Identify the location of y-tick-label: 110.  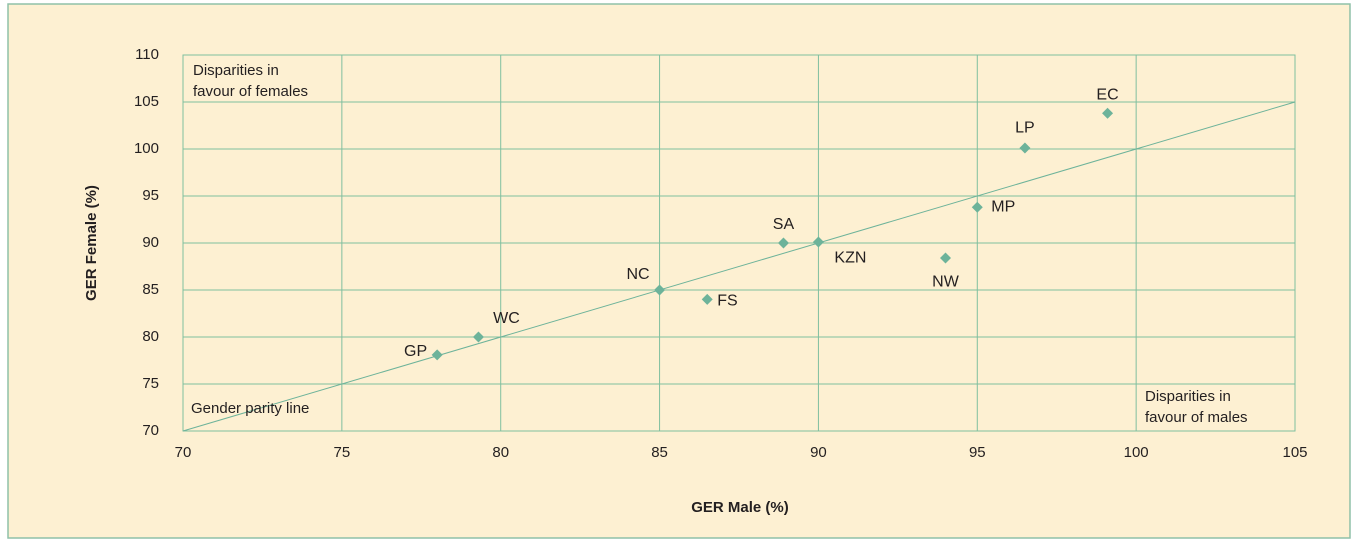
(147, 54).